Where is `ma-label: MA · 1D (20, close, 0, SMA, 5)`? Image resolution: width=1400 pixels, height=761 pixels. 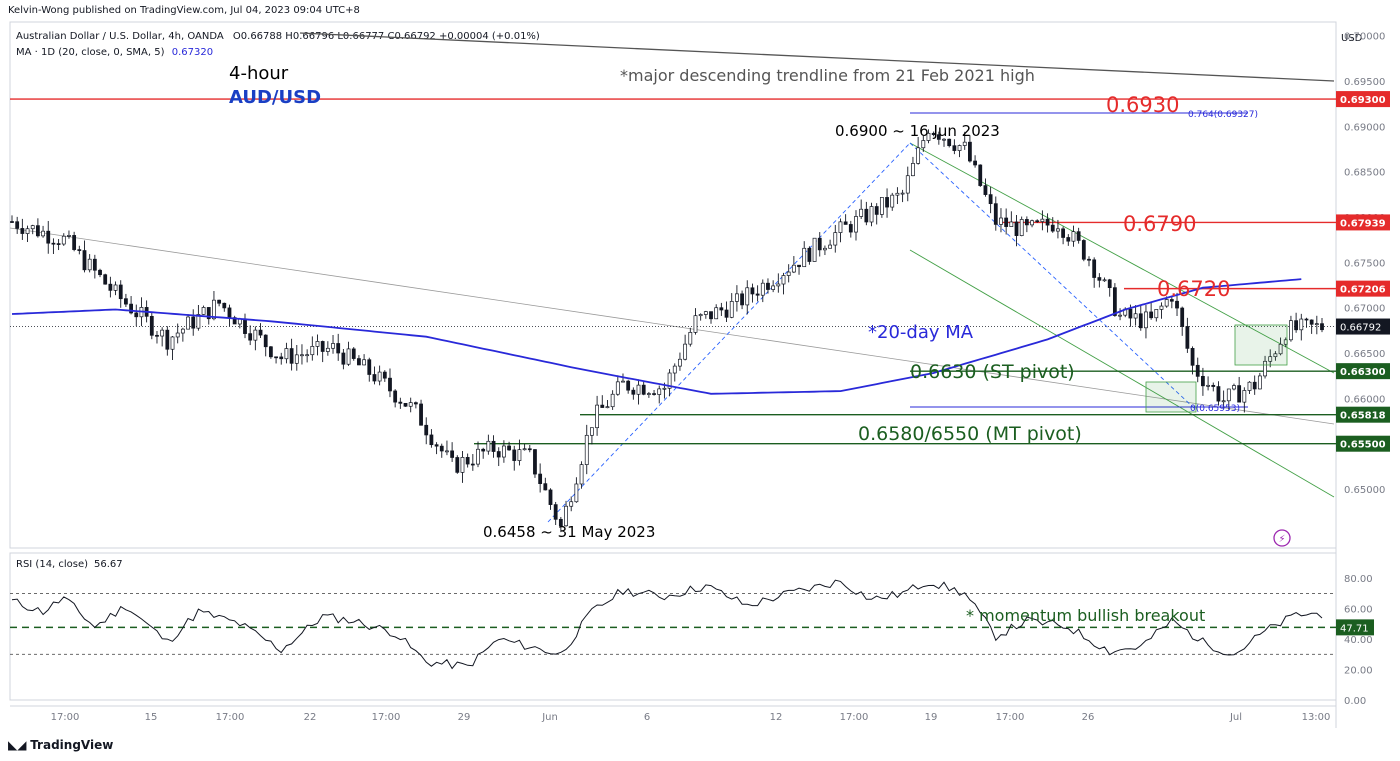 ma-label: MA · 1D (20, close, 0, SMA, 5) is located at coordinates (90, 52).